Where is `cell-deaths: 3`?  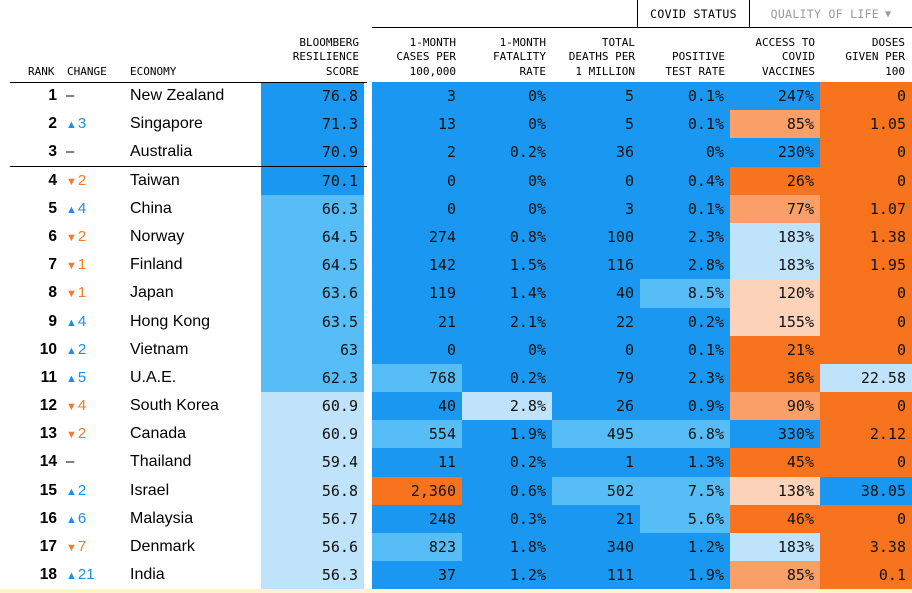 cell-deaths: 3 is located at coordinates (596, 208).